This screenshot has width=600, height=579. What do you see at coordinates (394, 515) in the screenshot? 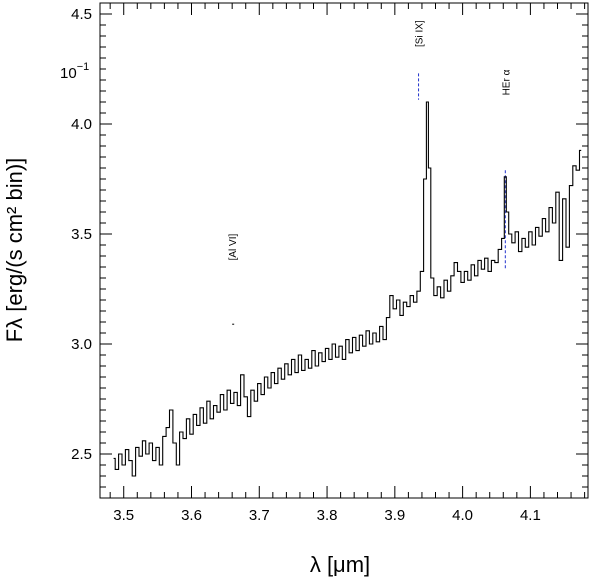
I see `x-tick-label: 3.9` at bounding box center [394, 515].